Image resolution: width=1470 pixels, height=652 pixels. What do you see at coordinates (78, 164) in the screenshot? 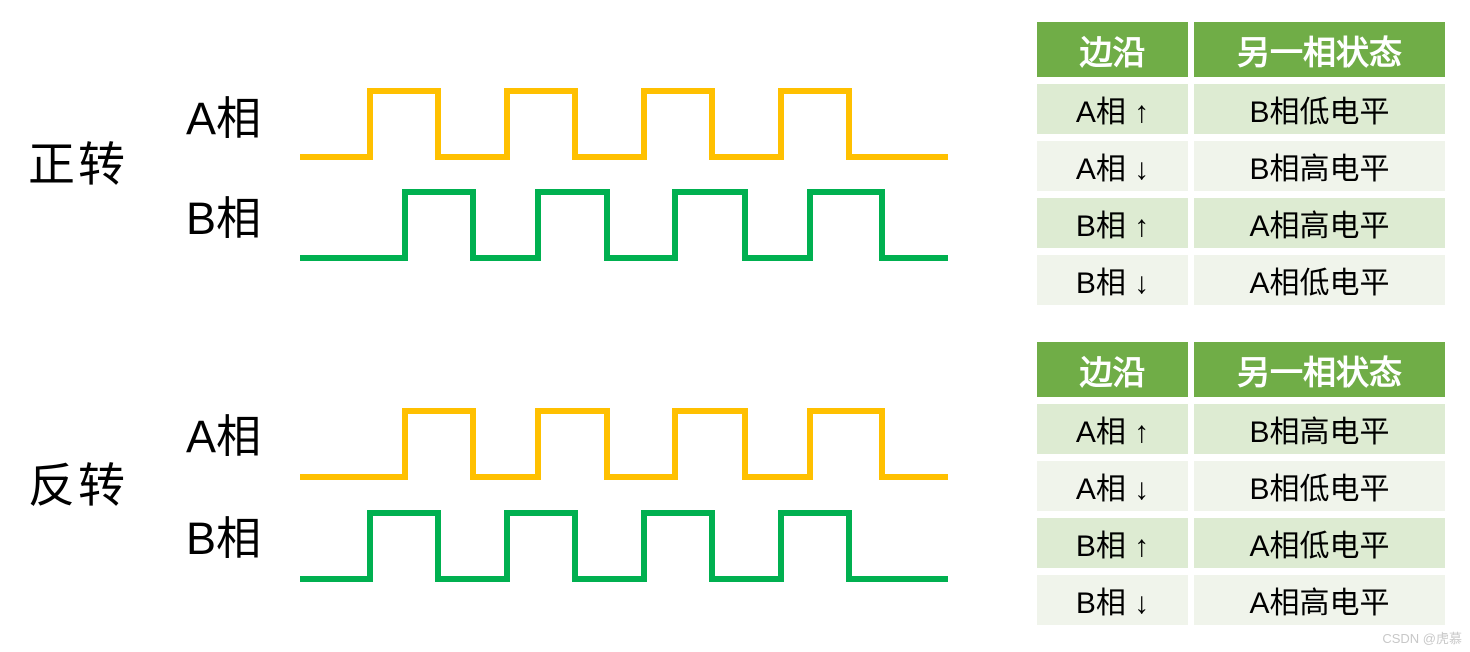
I see `forward-rotation-label: 正转` at bounding box center [78, 164].